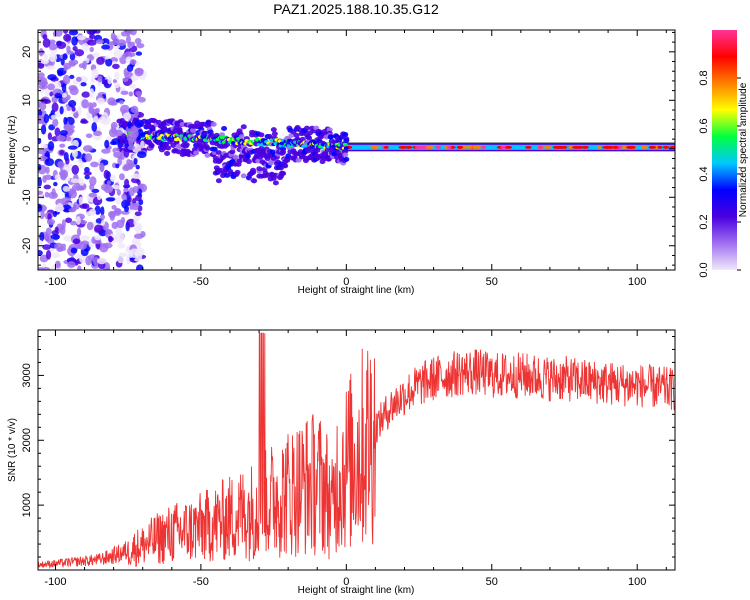  What do you see at coordinates (356, 9) in the screenshot?
I see `chart-title: PAZ1.2025.188.10.35.G12` at bounding box center [356, 9].